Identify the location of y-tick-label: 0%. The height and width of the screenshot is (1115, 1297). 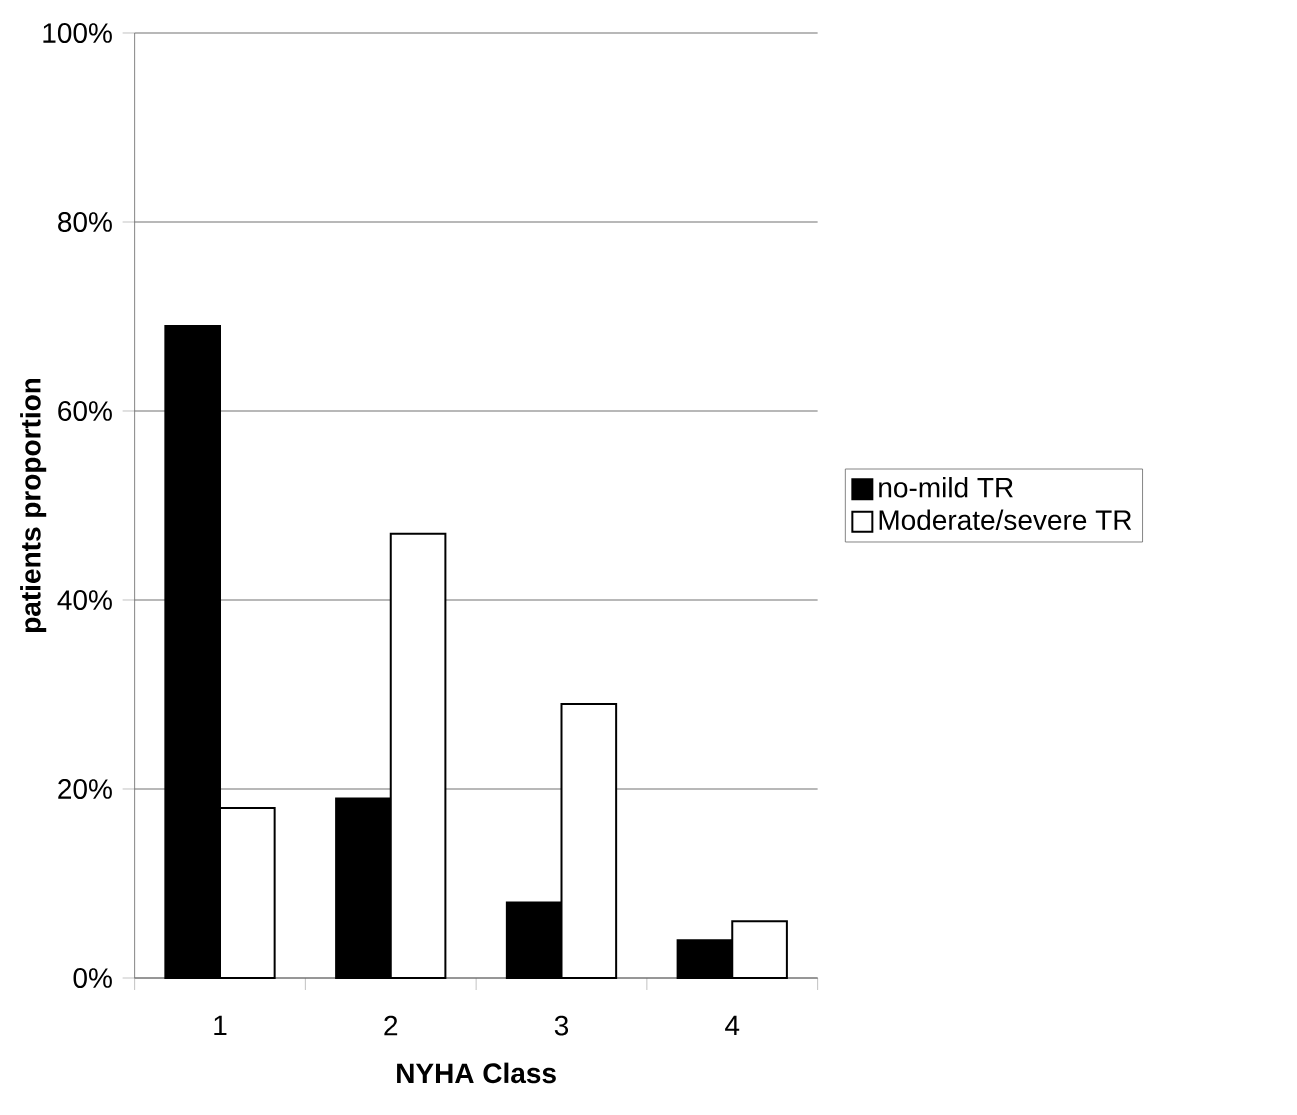
(92, 978).